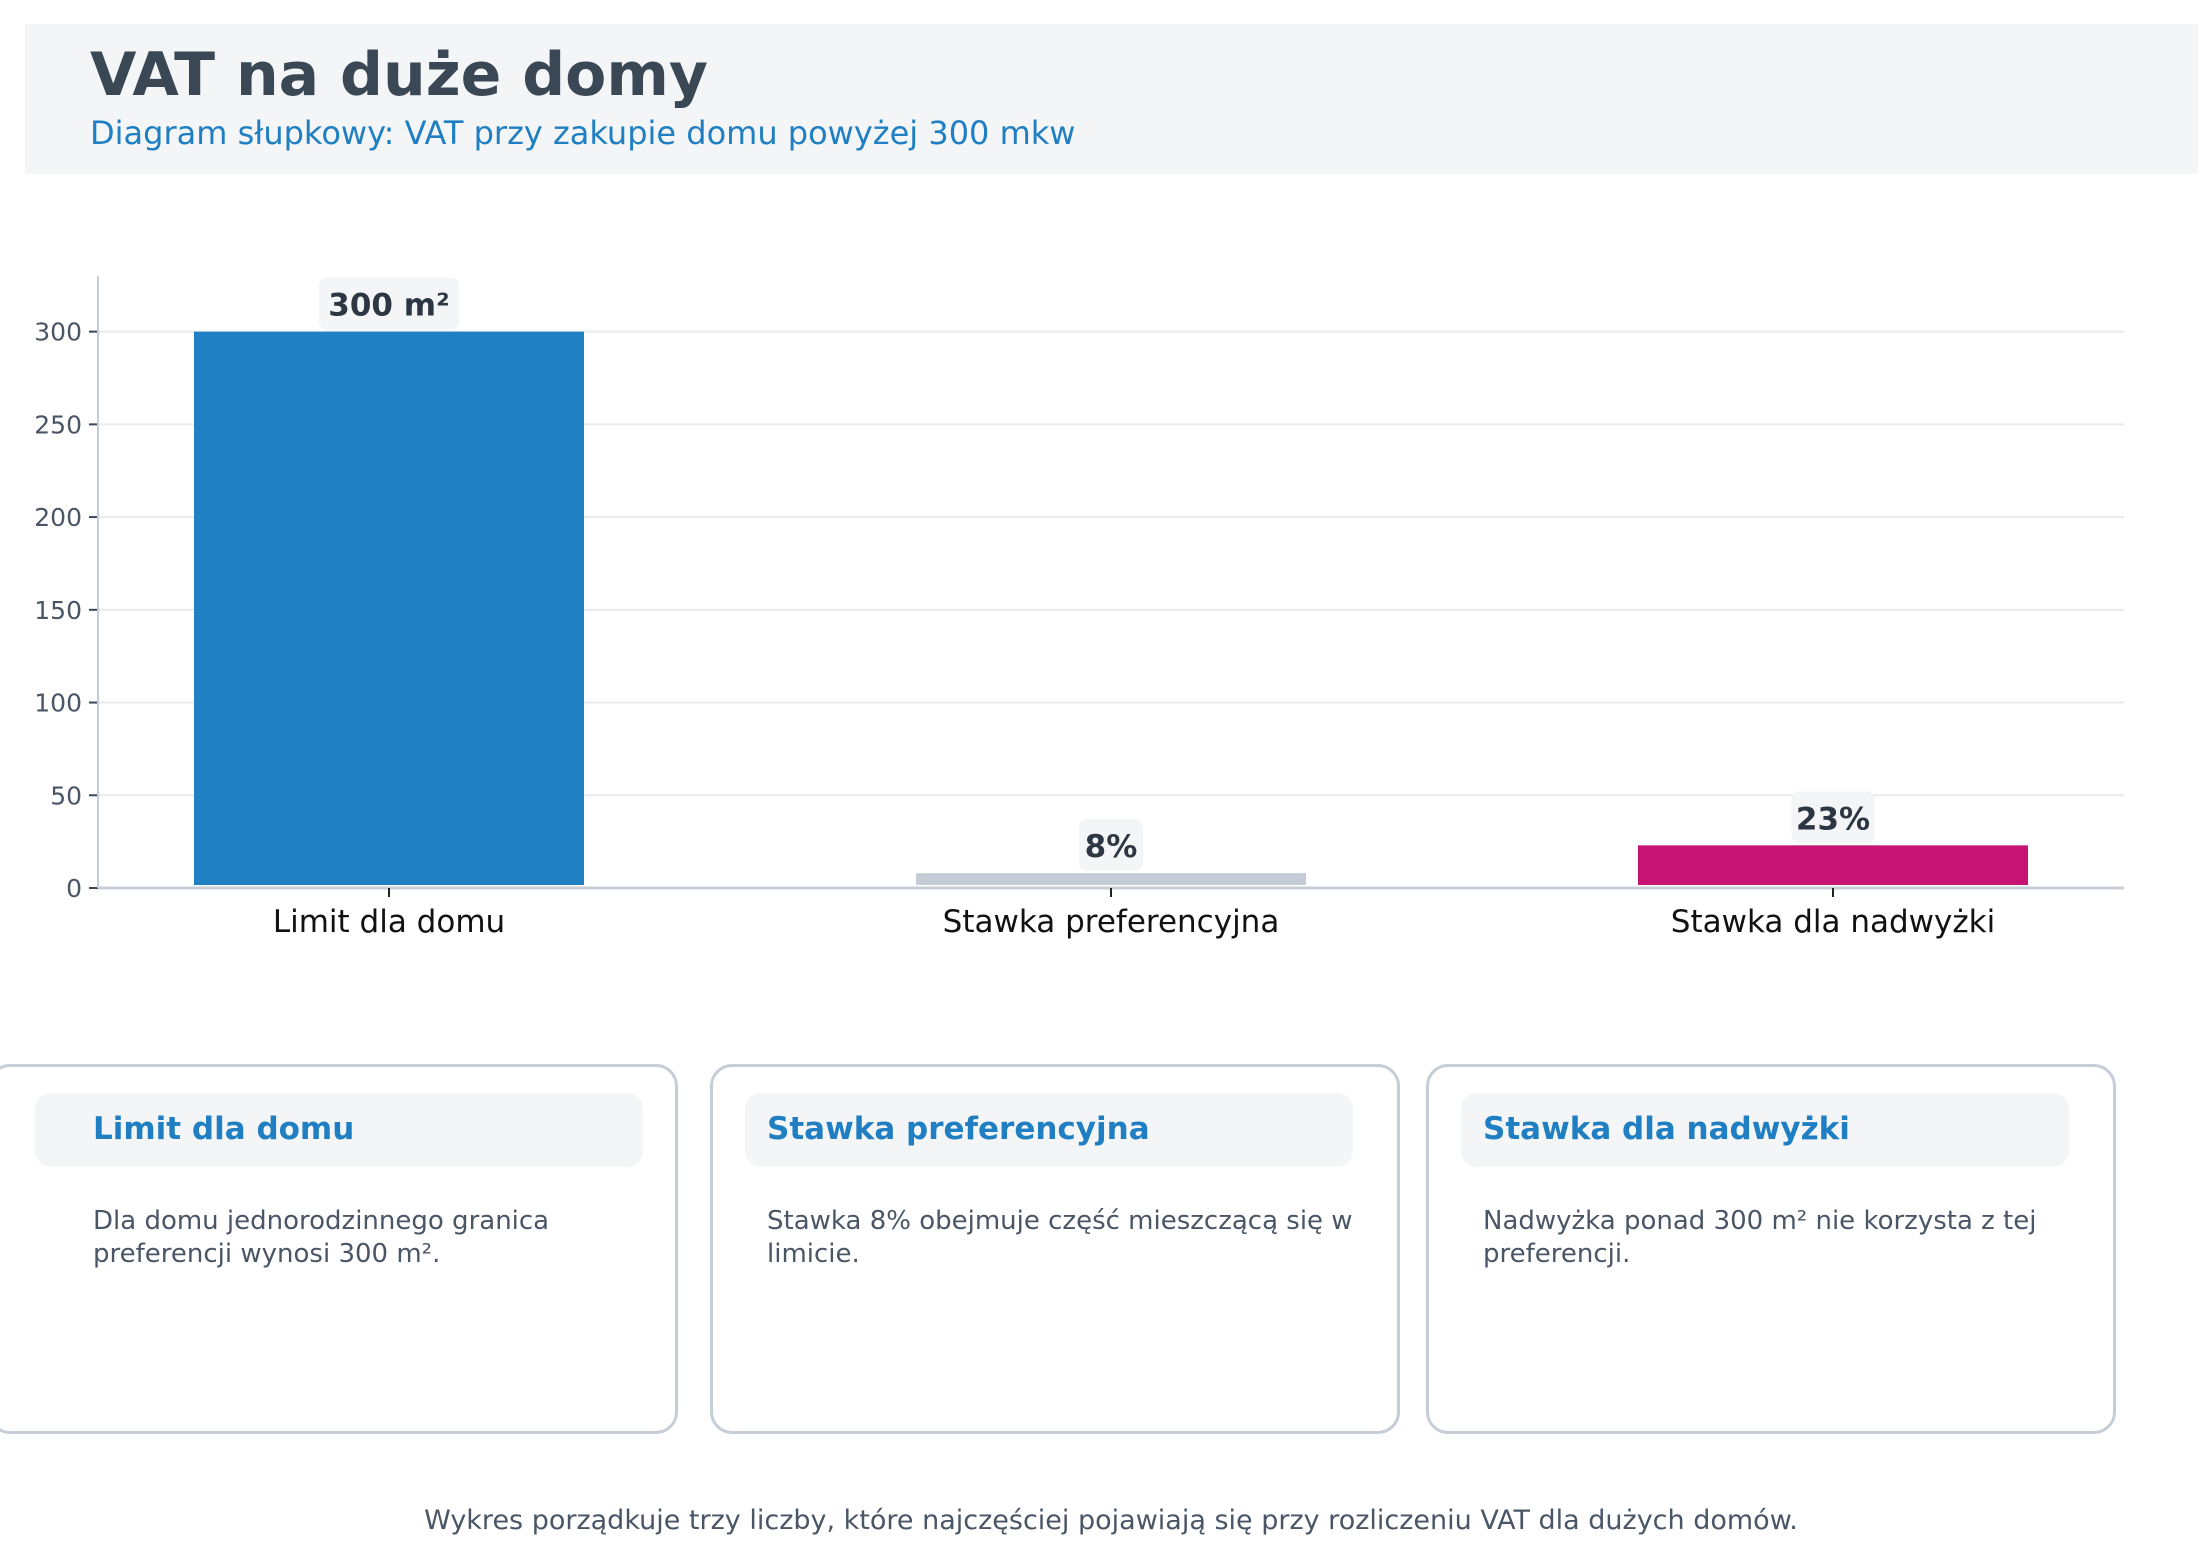  Describe the element at coordinates (958, 1129) in the screenshot. I see `card-title: Stawka preferencyjna` at that location.